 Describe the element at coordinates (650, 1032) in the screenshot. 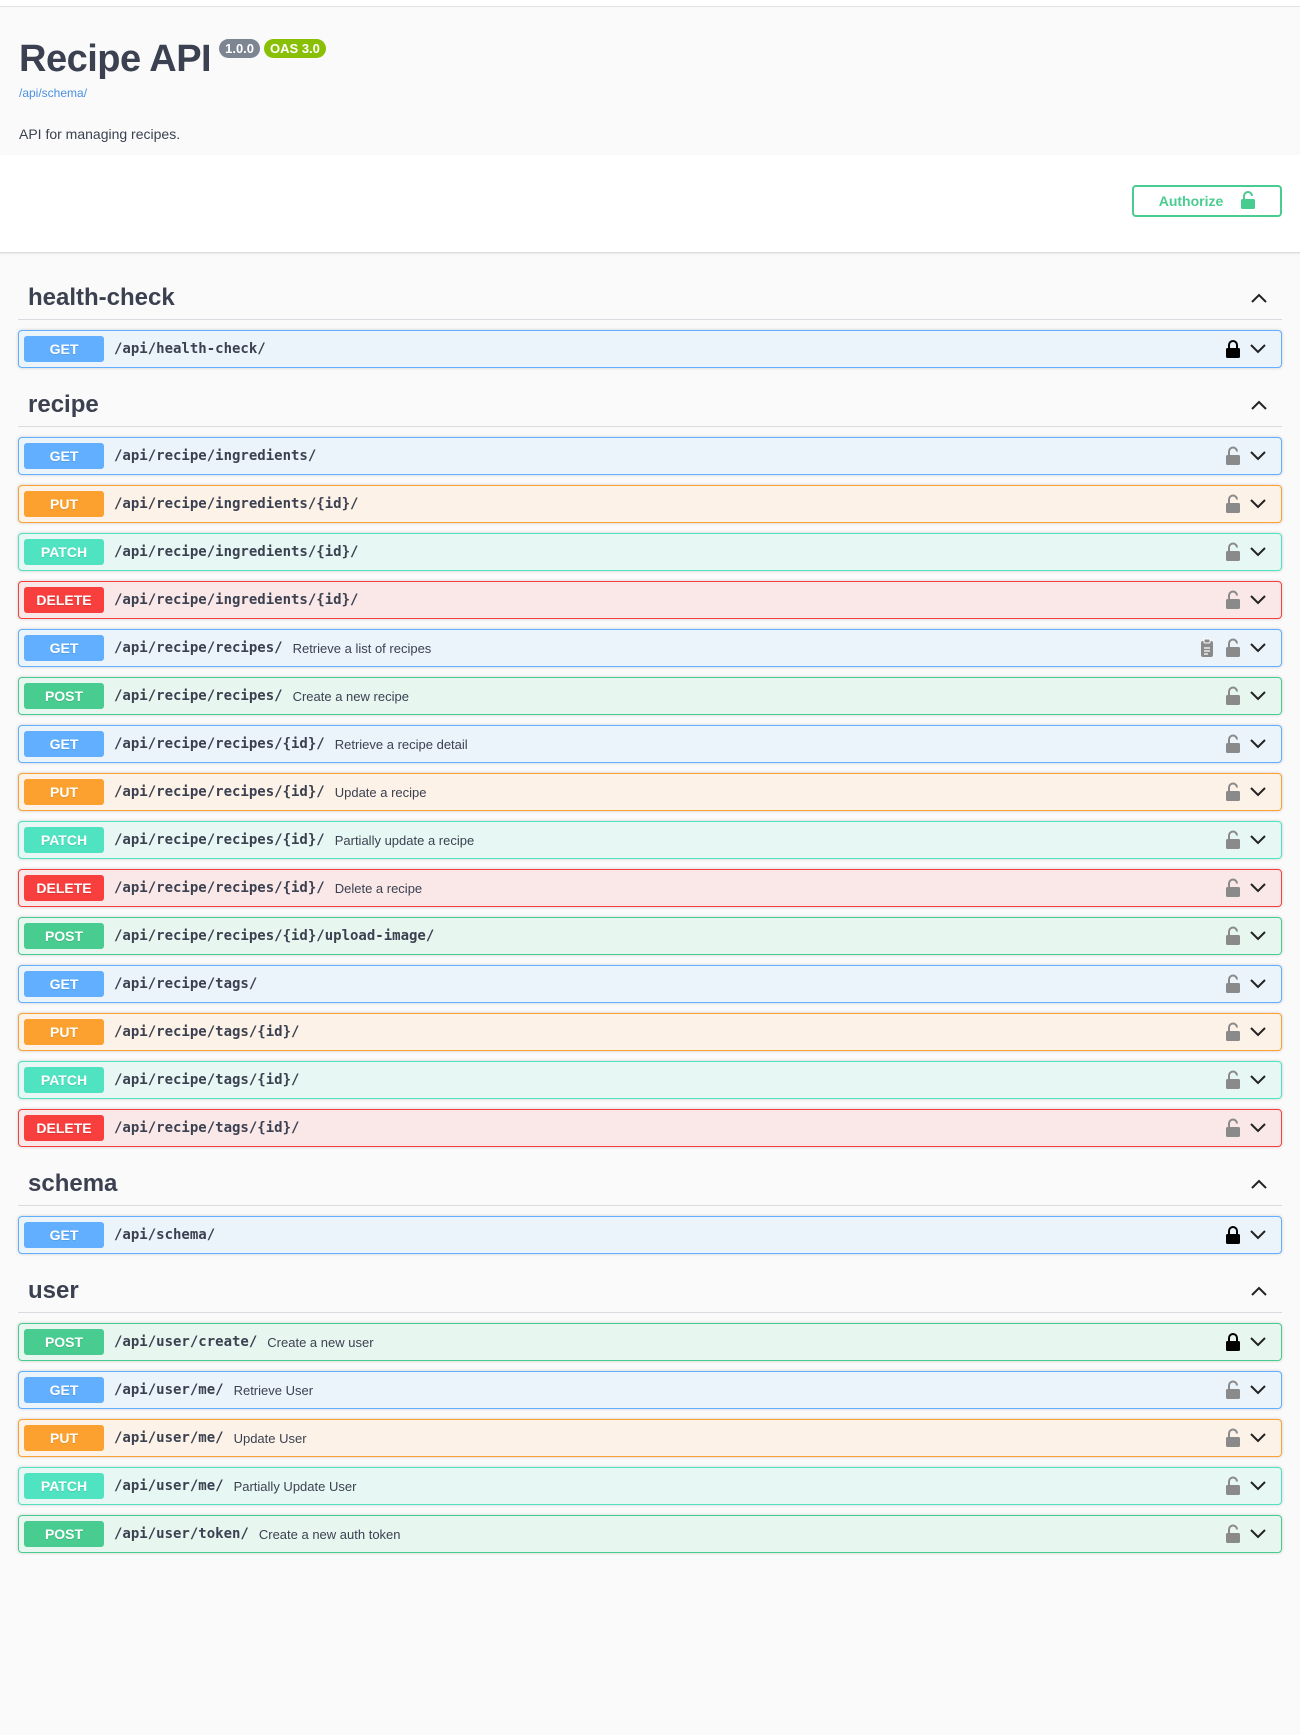

I see `operation-row: PUT/api/recipe/tags/{id}/` at that location.